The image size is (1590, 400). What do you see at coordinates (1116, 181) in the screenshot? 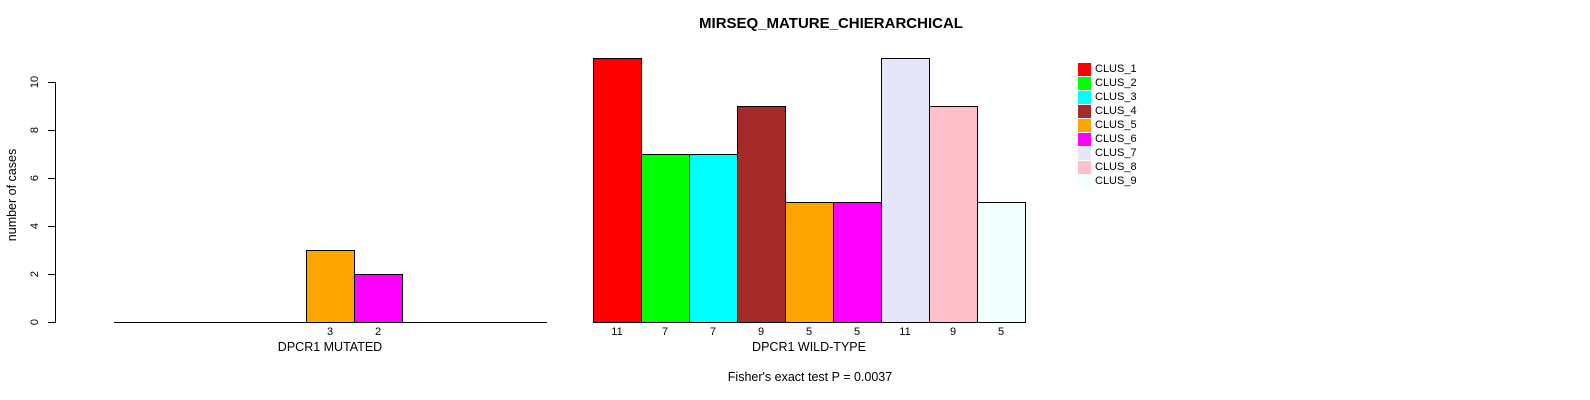
I see `legend-label: CLUS_9` at bounding box center [1116, 181].